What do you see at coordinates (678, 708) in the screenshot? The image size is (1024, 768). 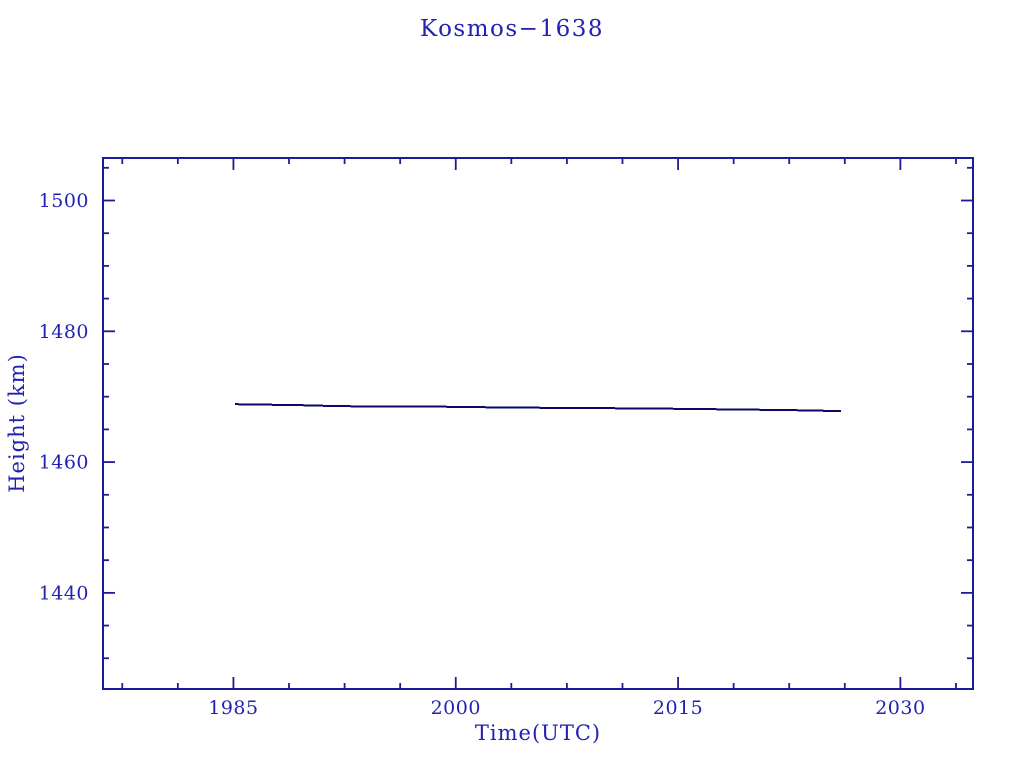 I see `x-tick-label: 2015` at bounding box center [678, 708].